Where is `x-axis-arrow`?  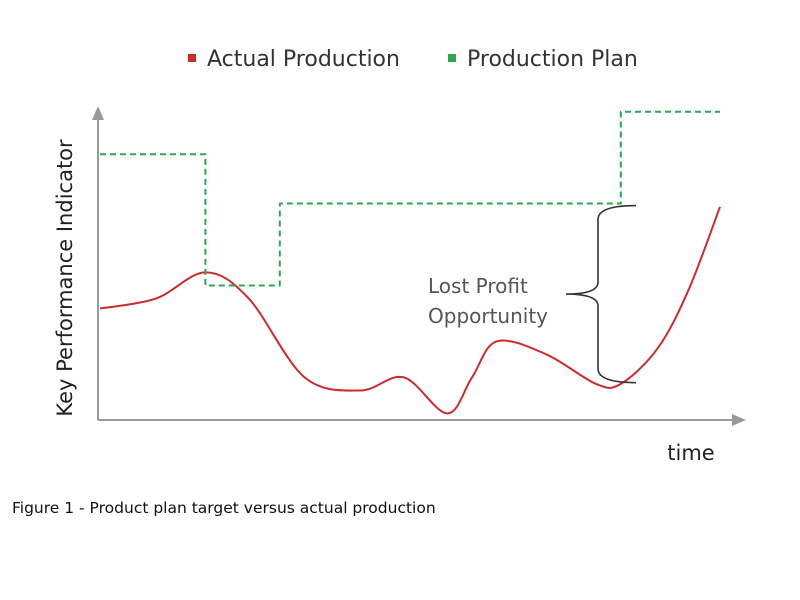 x-axis-arrow is located at coordinates (739, 420).